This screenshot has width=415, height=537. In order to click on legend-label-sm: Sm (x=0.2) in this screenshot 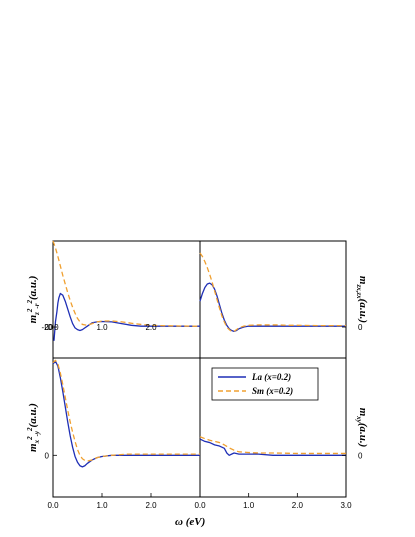, I will do `click(272, 391)`.